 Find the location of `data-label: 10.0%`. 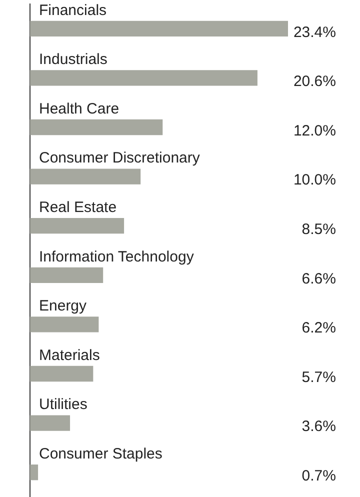

data-label: 10.0% is located at coordinates (314, 180).